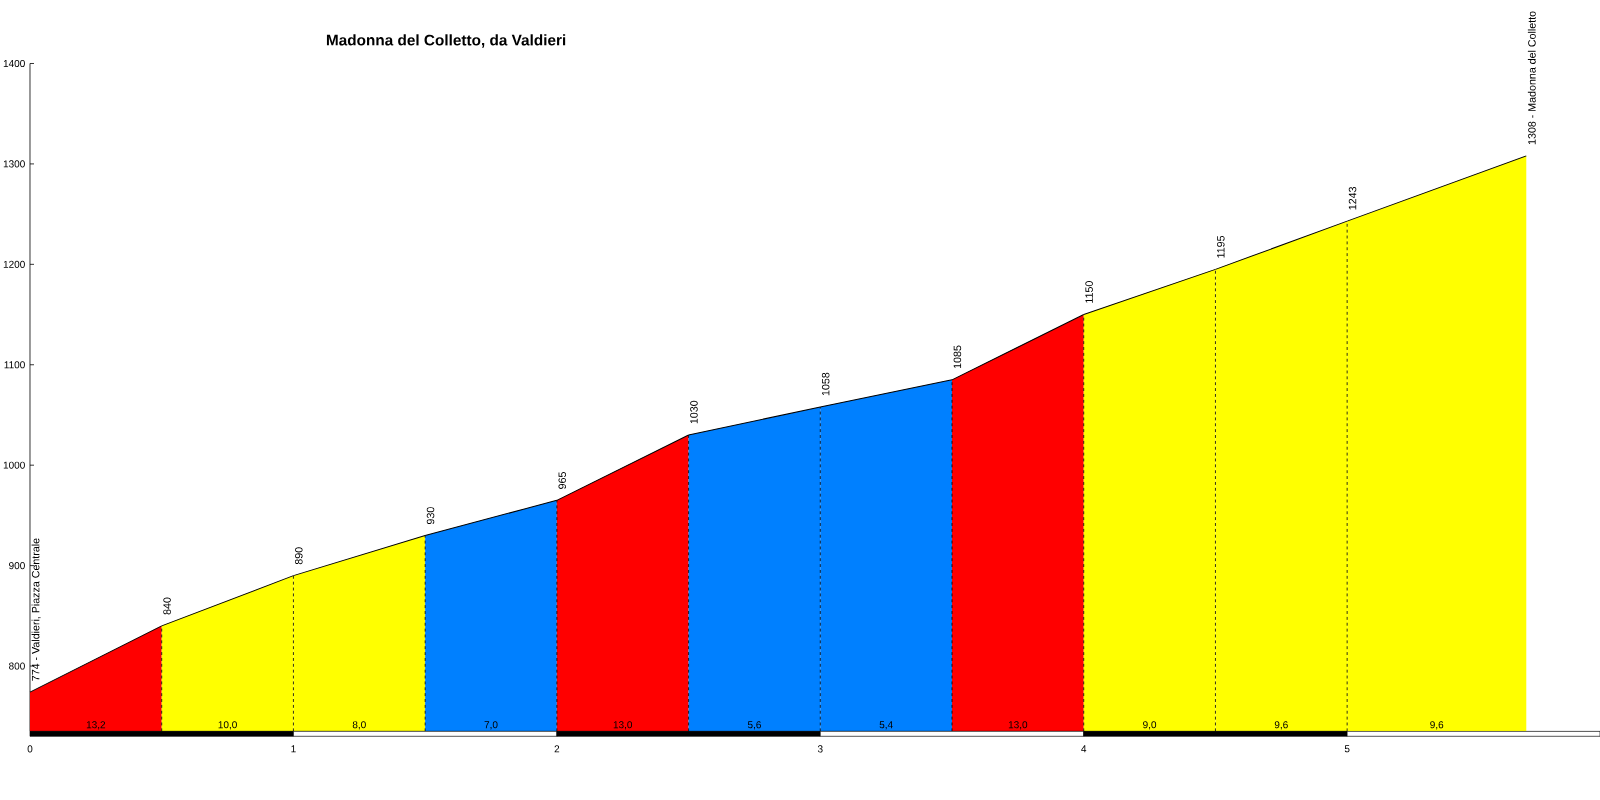  Describe the element at coordinates (14, 365) in the screenshot. I see `y-tick-label: 1100` at that location.